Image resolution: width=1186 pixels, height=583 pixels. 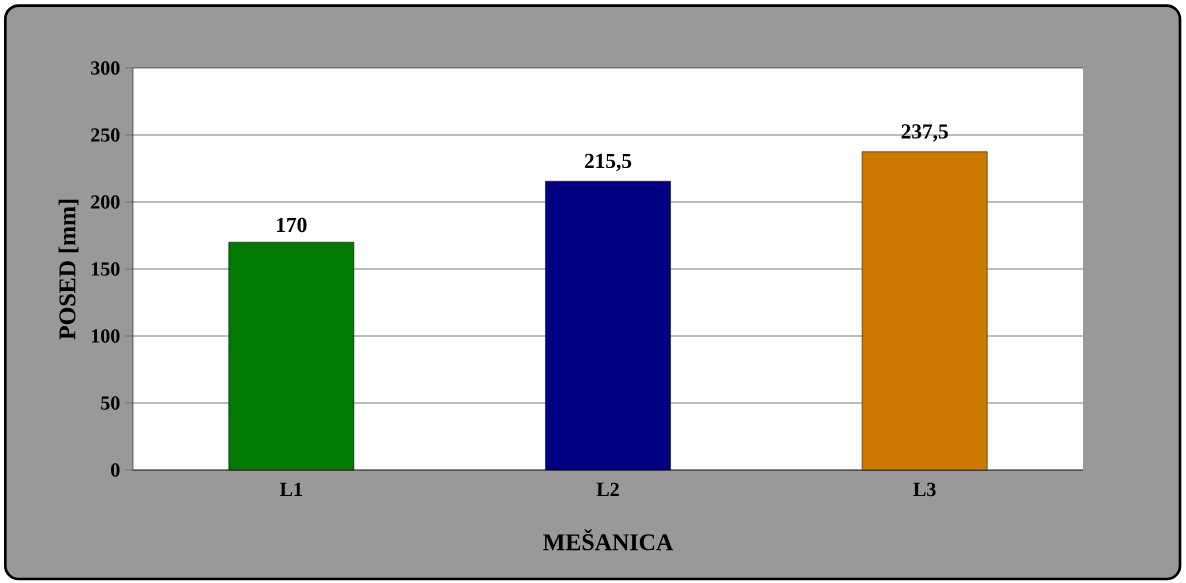 What do you see at coordinates (607, 489) in the screenshot?
I see `x-tick-label: L2` at bounding box center [607, 489].